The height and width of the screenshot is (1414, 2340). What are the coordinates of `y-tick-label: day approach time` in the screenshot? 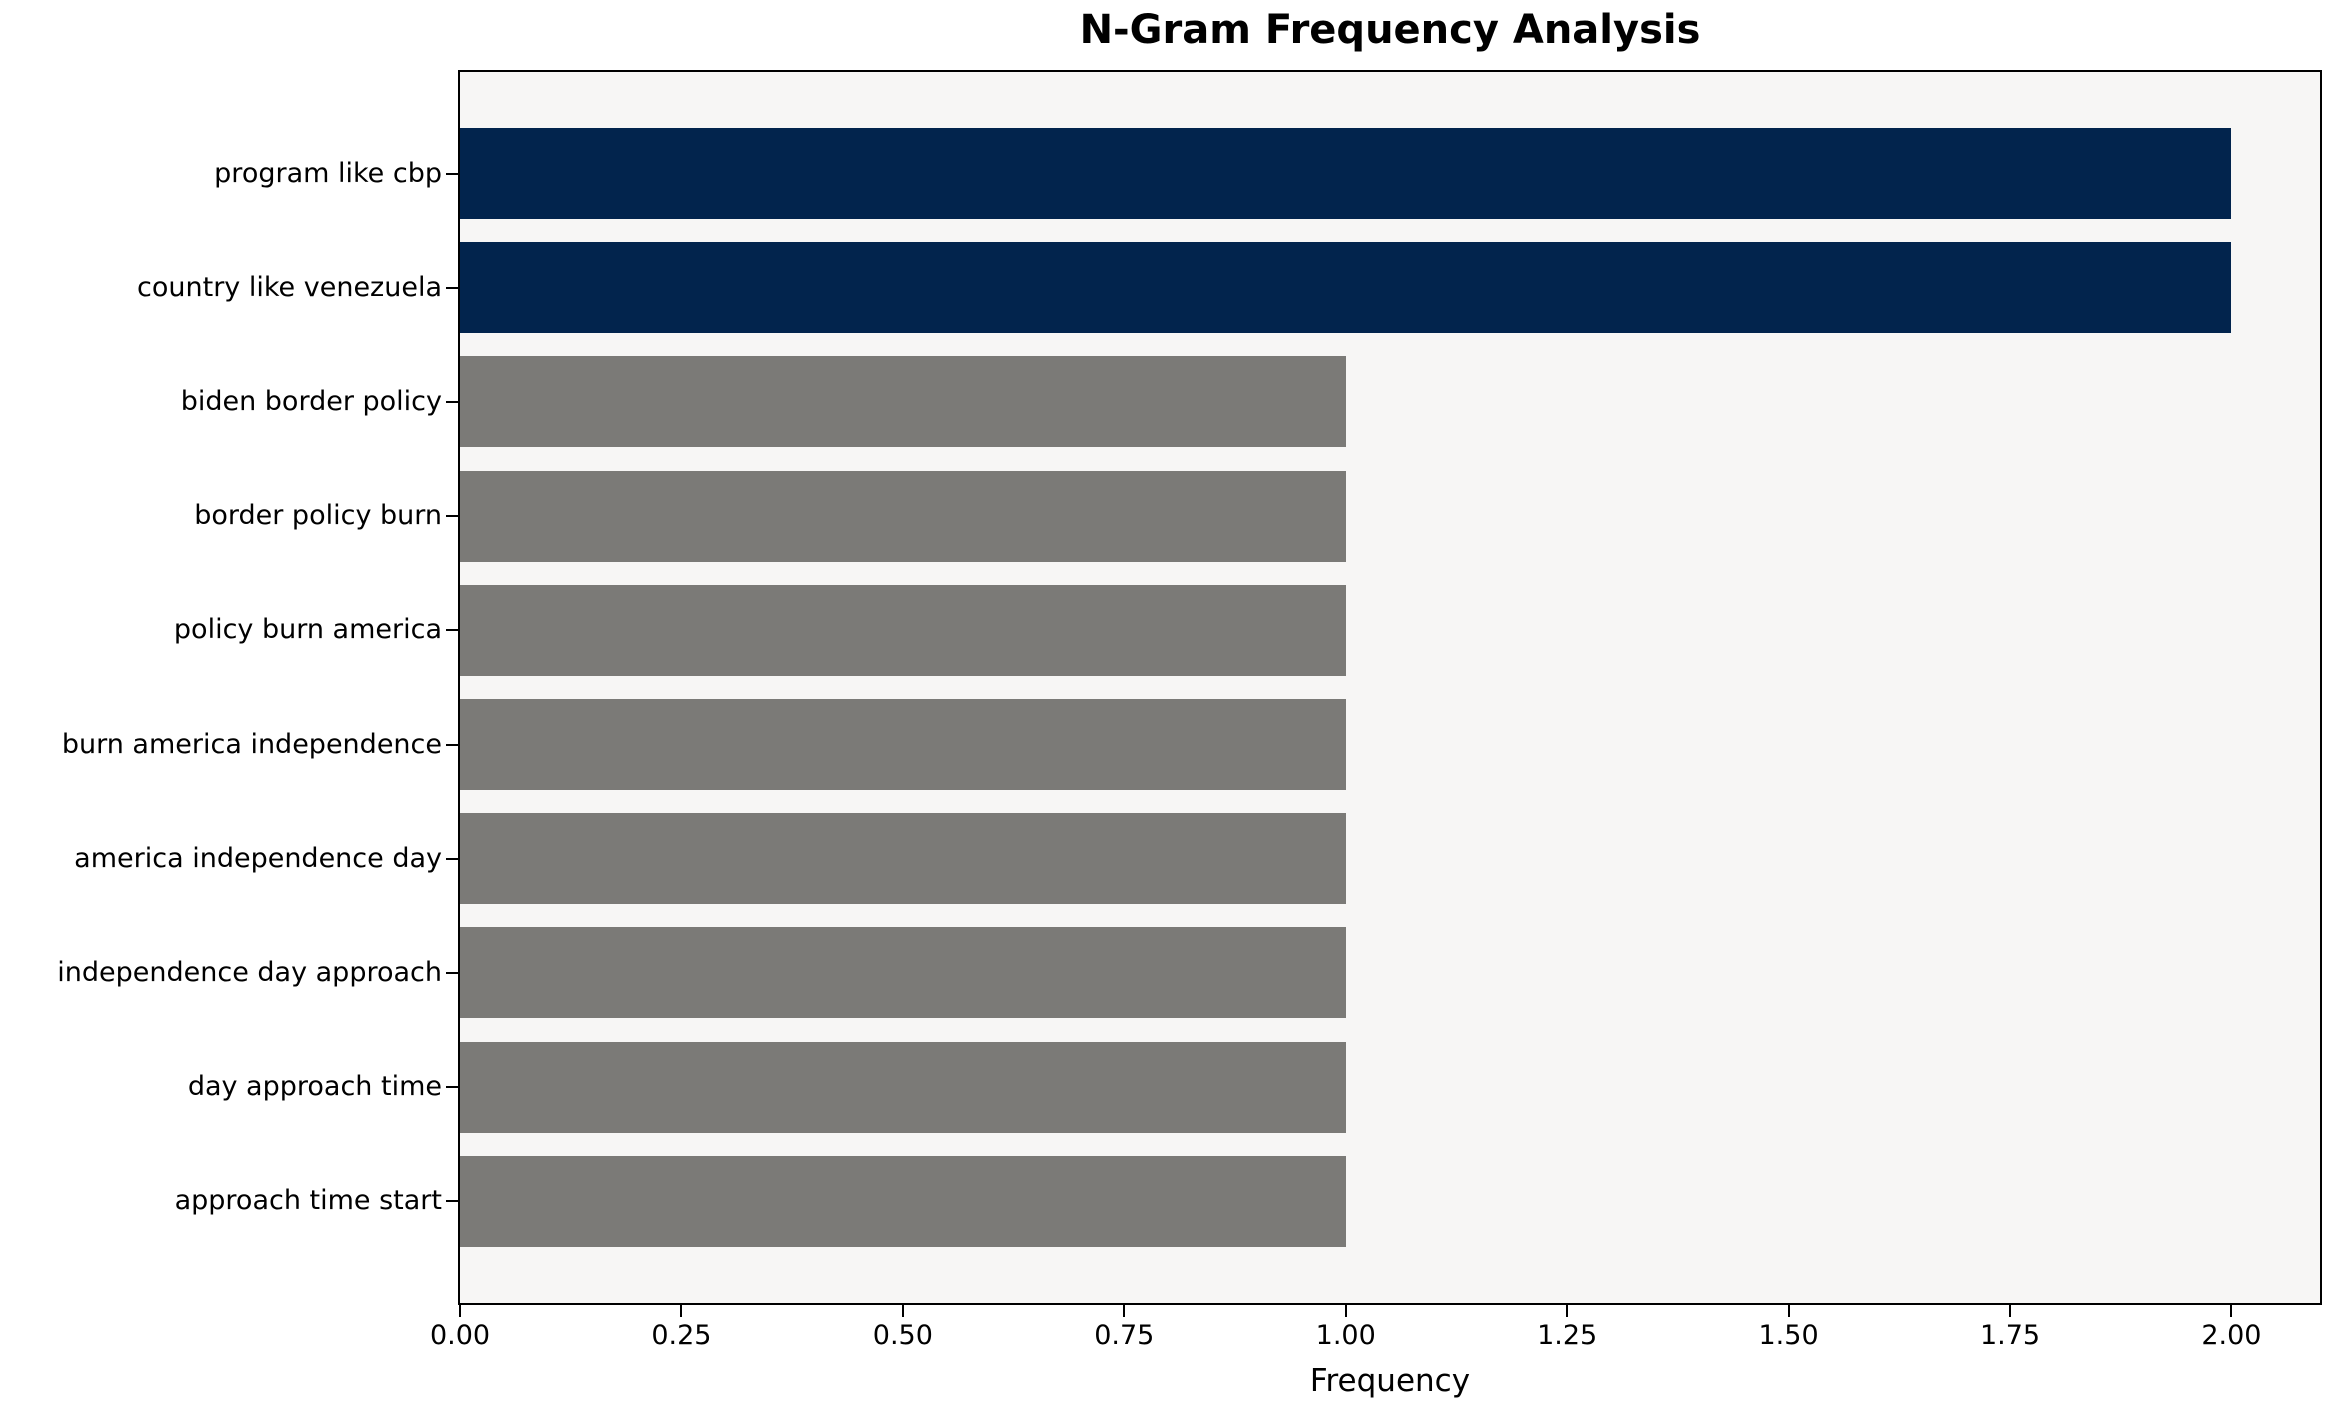 It's located at (314, 1087).